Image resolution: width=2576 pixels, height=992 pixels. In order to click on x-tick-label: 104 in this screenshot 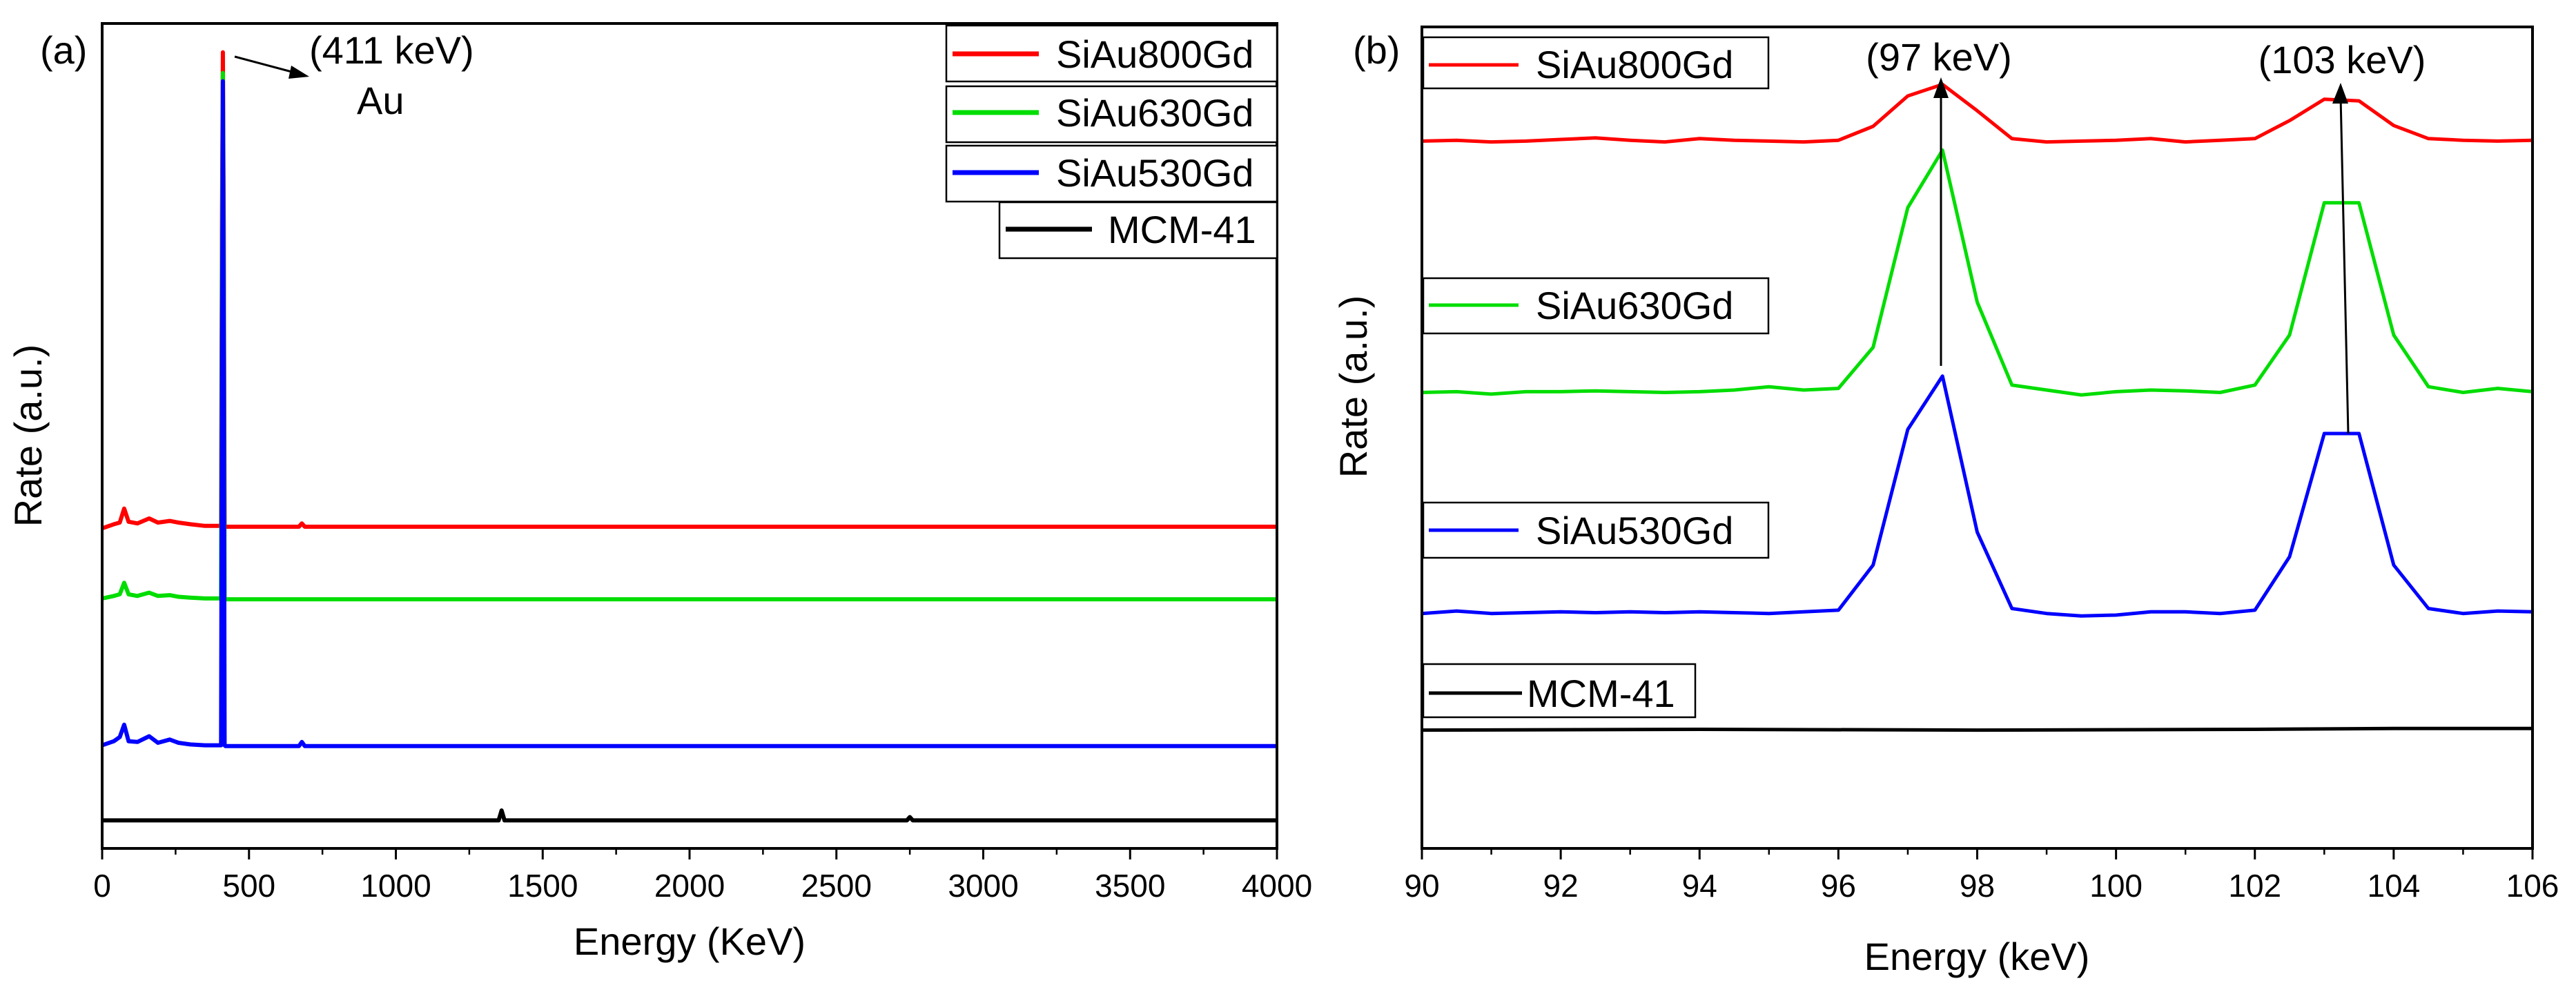, I will do `click(2394, 886)`.